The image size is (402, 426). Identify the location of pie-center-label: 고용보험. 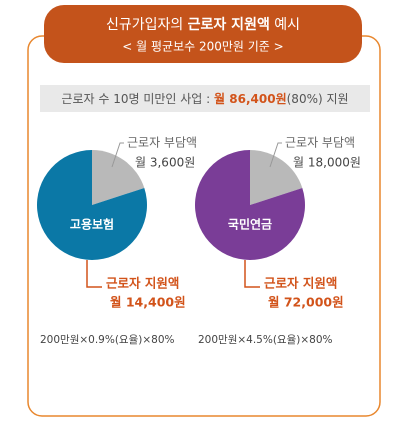
(92, 224).